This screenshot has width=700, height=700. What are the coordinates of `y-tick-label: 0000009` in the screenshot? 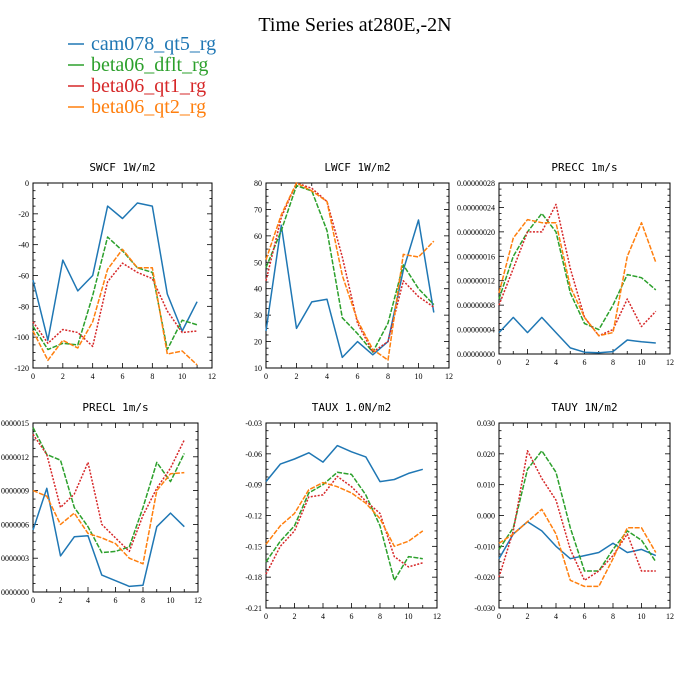 It's located at (15, 491).